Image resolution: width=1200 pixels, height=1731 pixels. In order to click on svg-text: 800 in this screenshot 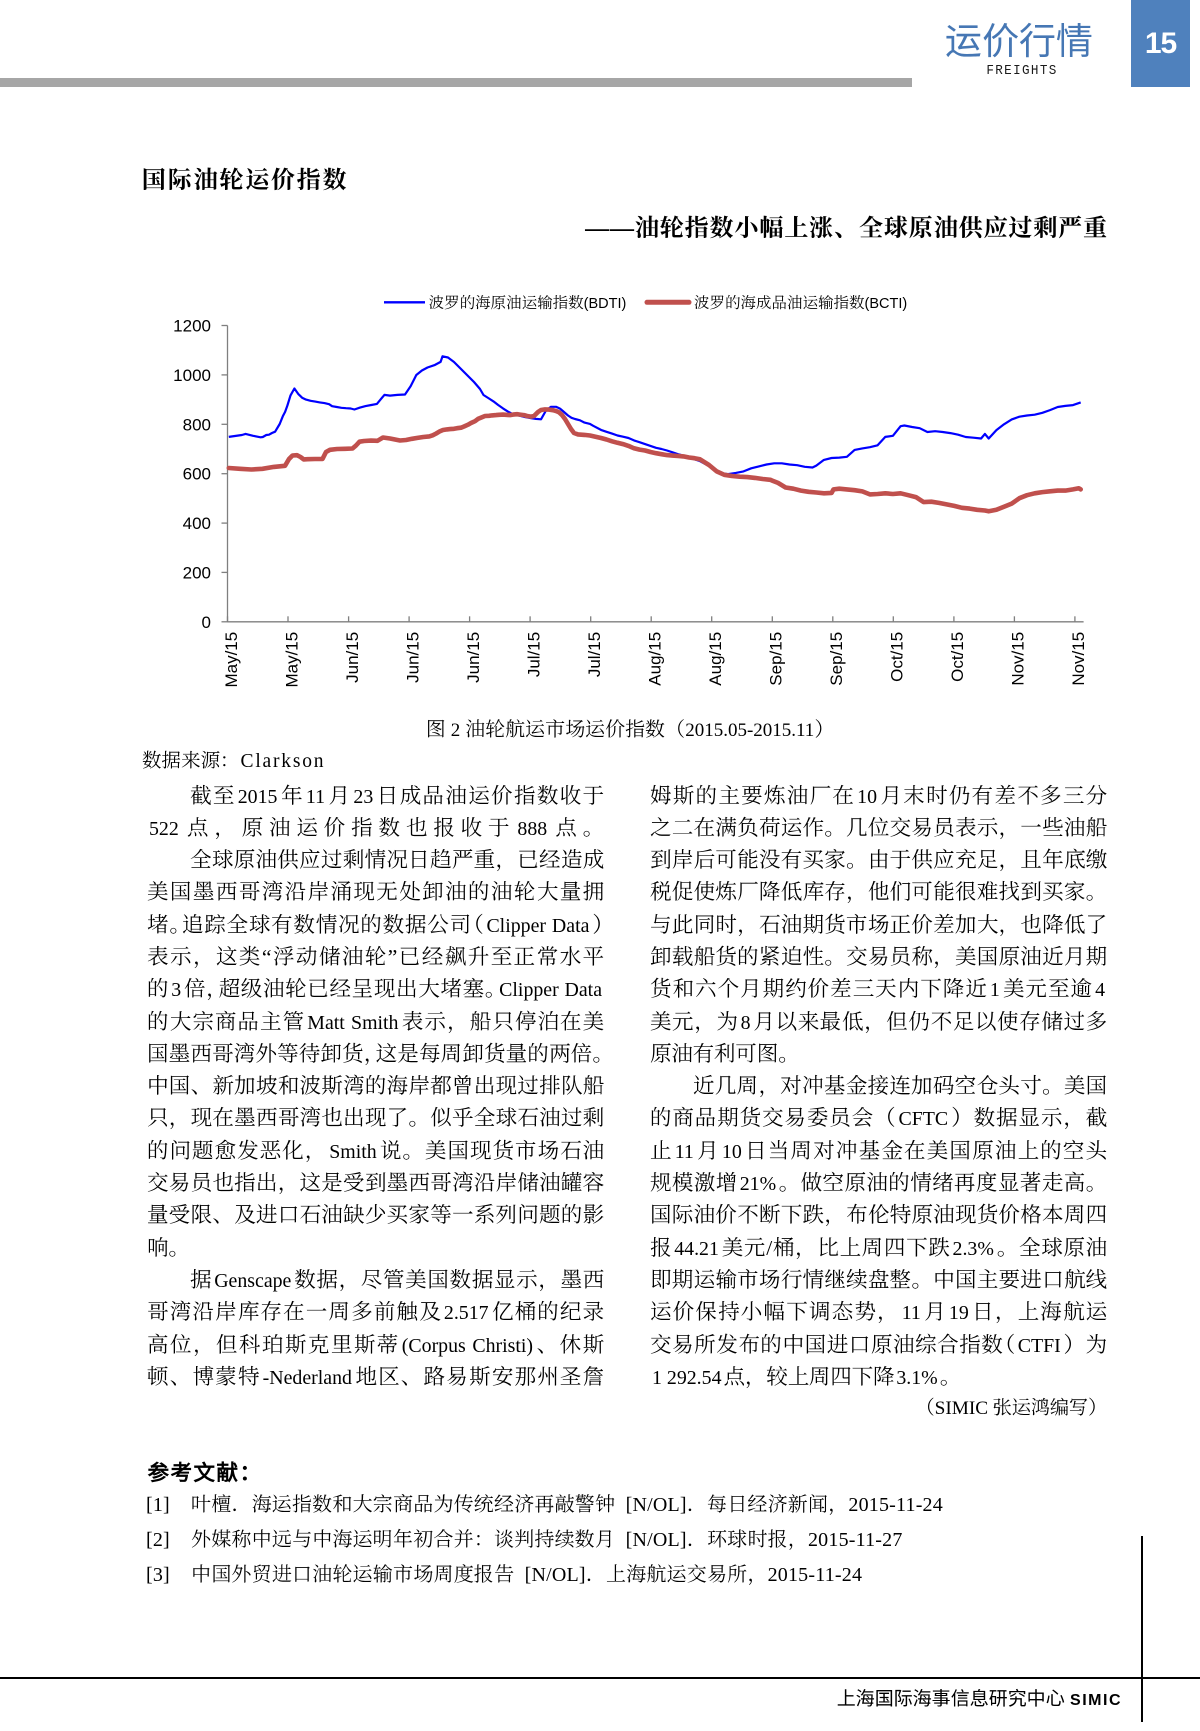, I will do `click(197, 424)`.